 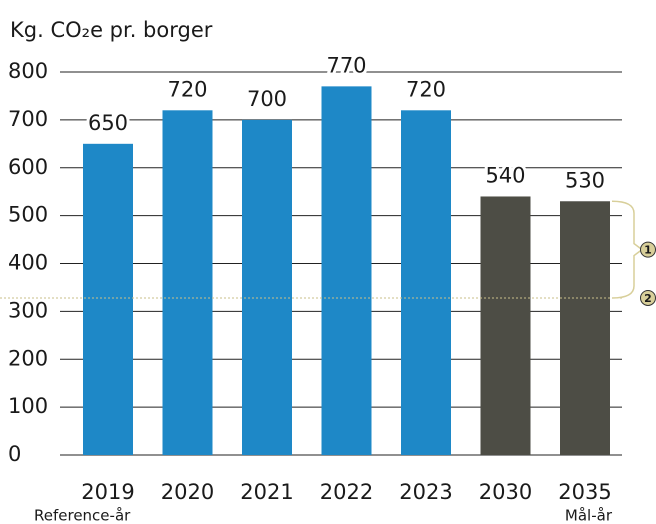 What do you see at coordinates (346, 65) in the screenshot?
I see `value-label: 770` at bounding box center [346, 65].